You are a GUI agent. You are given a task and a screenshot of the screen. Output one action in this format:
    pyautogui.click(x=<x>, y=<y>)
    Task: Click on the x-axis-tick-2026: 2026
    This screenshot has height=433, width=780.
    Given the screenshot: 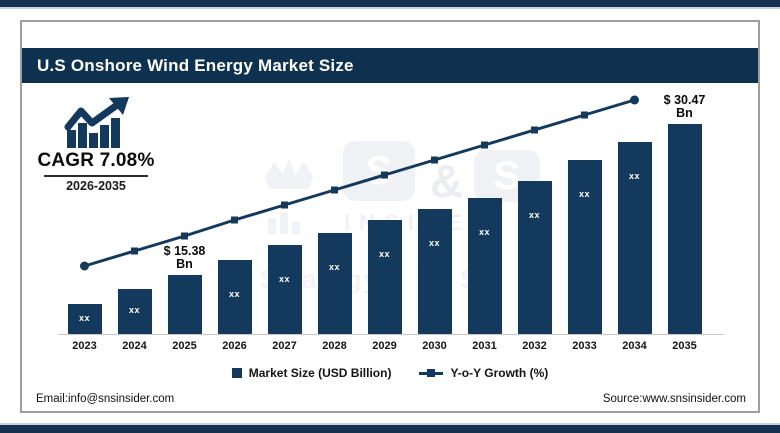 What is the action you would take?
    pyautogui.click(x=234, y=346)
    